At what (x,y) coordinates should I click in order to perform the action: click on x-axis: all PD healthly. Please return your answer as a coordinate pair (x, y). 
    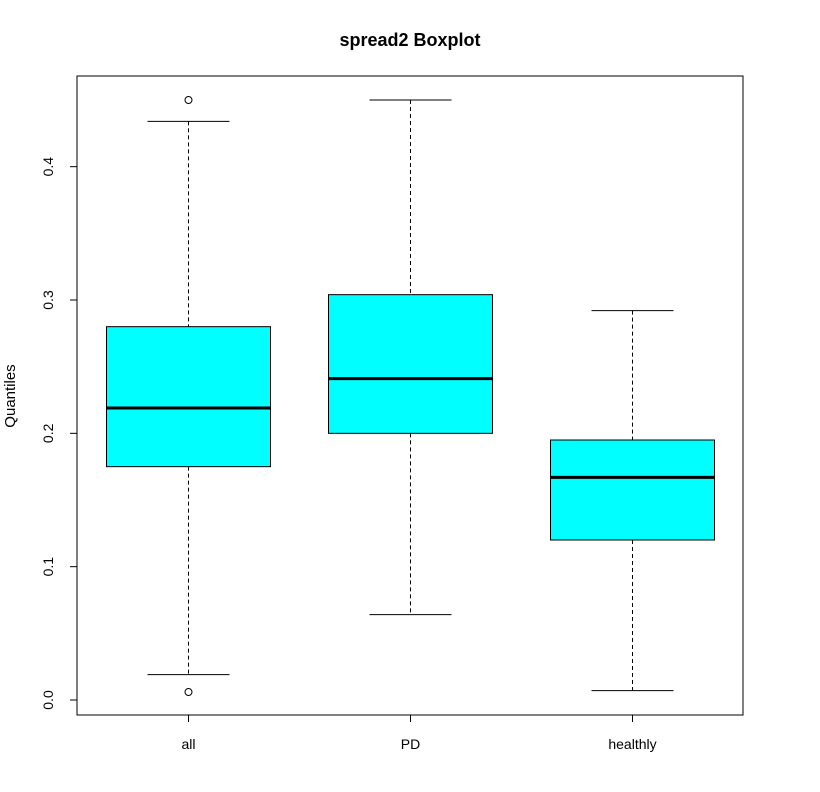
    Looking at the image, I should click on (419, 733).